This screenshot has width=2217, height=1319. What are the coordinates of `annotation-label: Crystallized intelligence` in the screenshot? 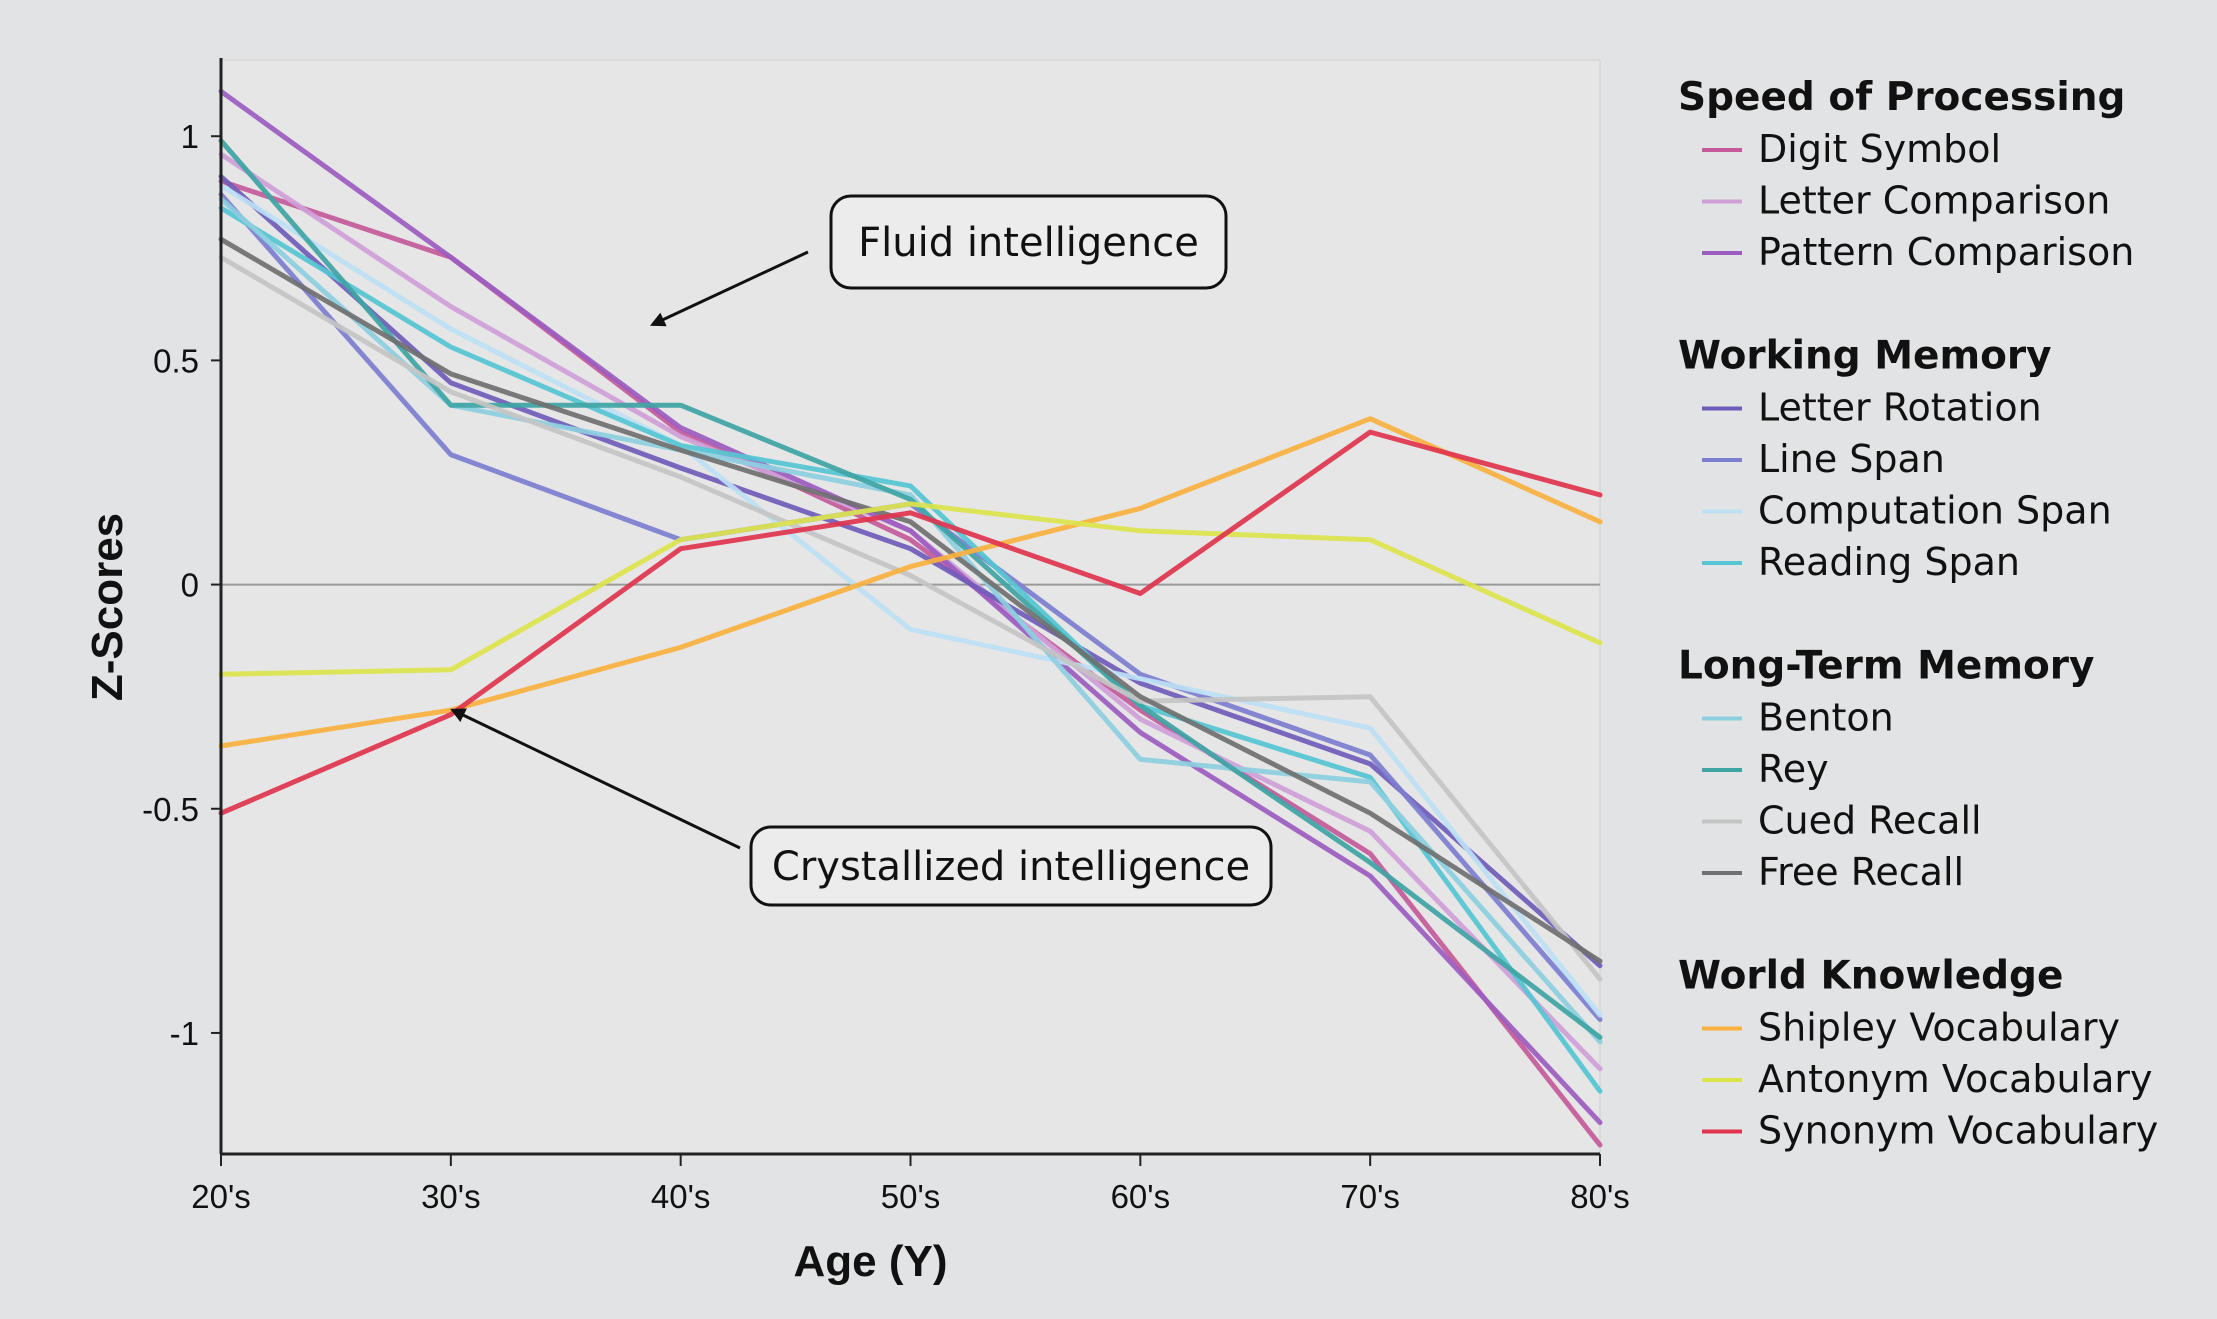 It's located at (1011, 867).